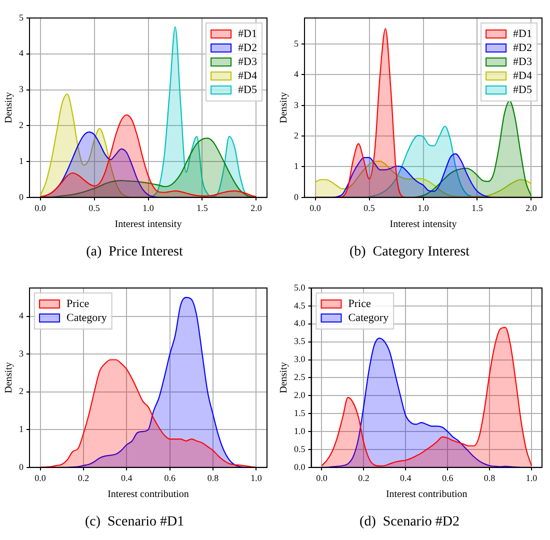 The width and height of the screenshot is (550, 540). I want to click on y-tick-label: 2.0, so click(300, 395).